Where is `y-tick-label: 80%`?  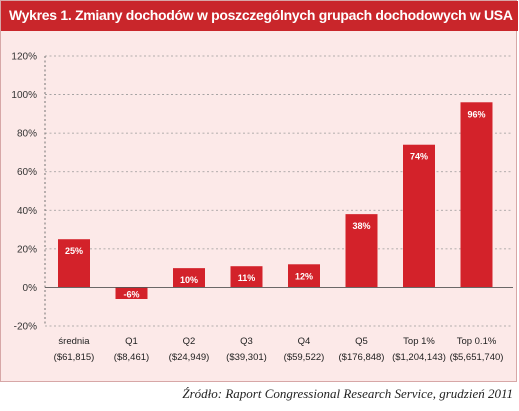
y-tick-label: 80% is located at coordinates (27, 134).